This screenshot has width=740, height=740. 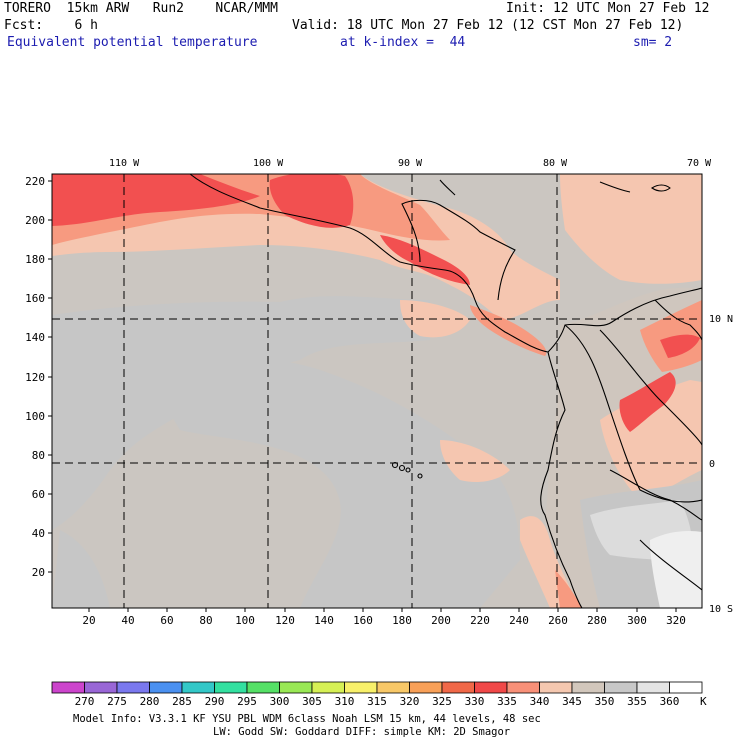 I want to click on andes-border, so click(x=633, y=413).